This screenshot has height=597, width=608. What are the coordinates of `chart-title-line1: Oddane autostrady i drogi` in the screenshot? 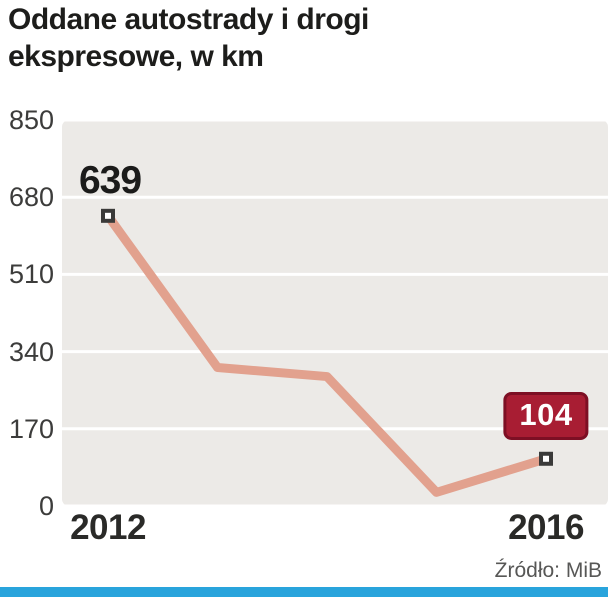 It's located at (188, 19).